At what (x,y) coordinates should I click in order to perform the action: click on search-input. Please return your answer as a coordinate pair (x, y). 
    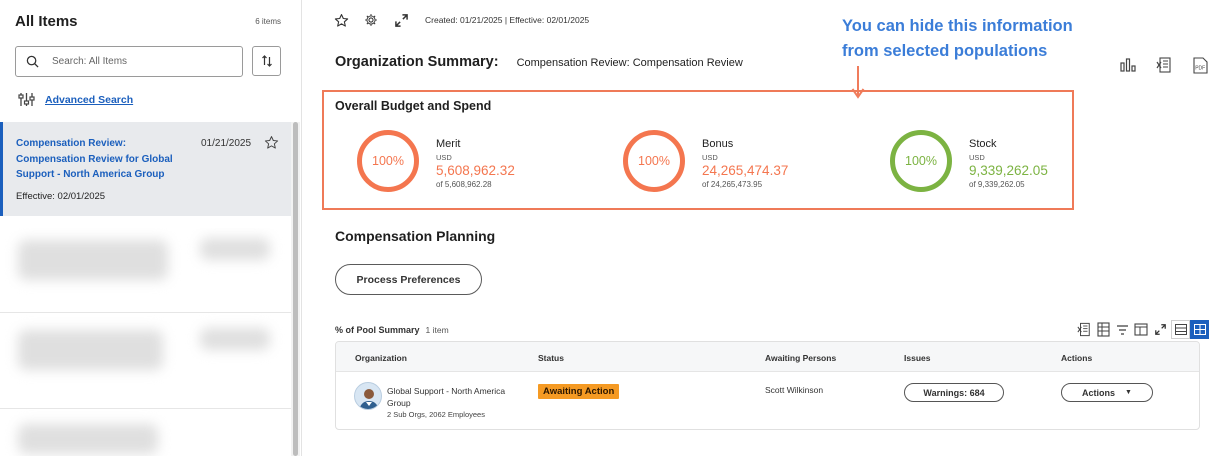
    Looking at the image, I should click on (142, 61).